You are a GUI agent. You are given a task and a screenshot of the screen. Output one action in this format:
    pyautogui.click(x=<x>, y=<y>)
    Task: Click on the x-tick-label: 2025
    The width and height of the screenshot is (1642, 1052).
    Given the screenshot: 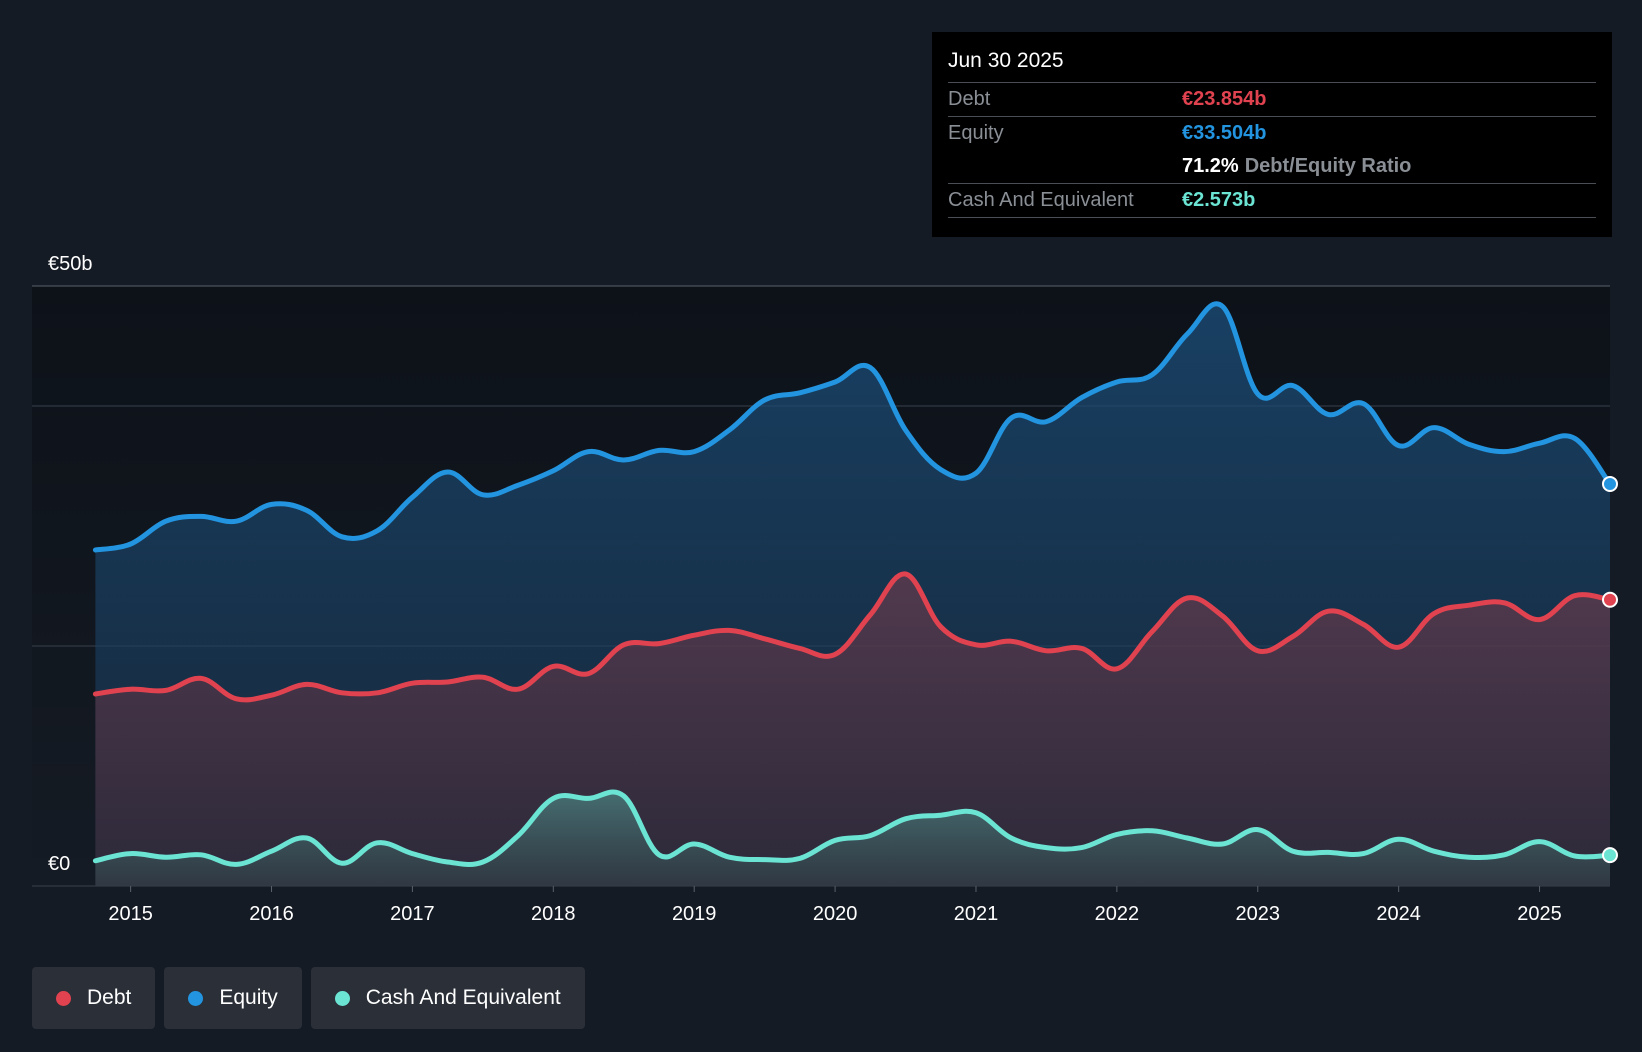 What is the action you would take?
    pyautogui.click(x=1539, y=914)
    